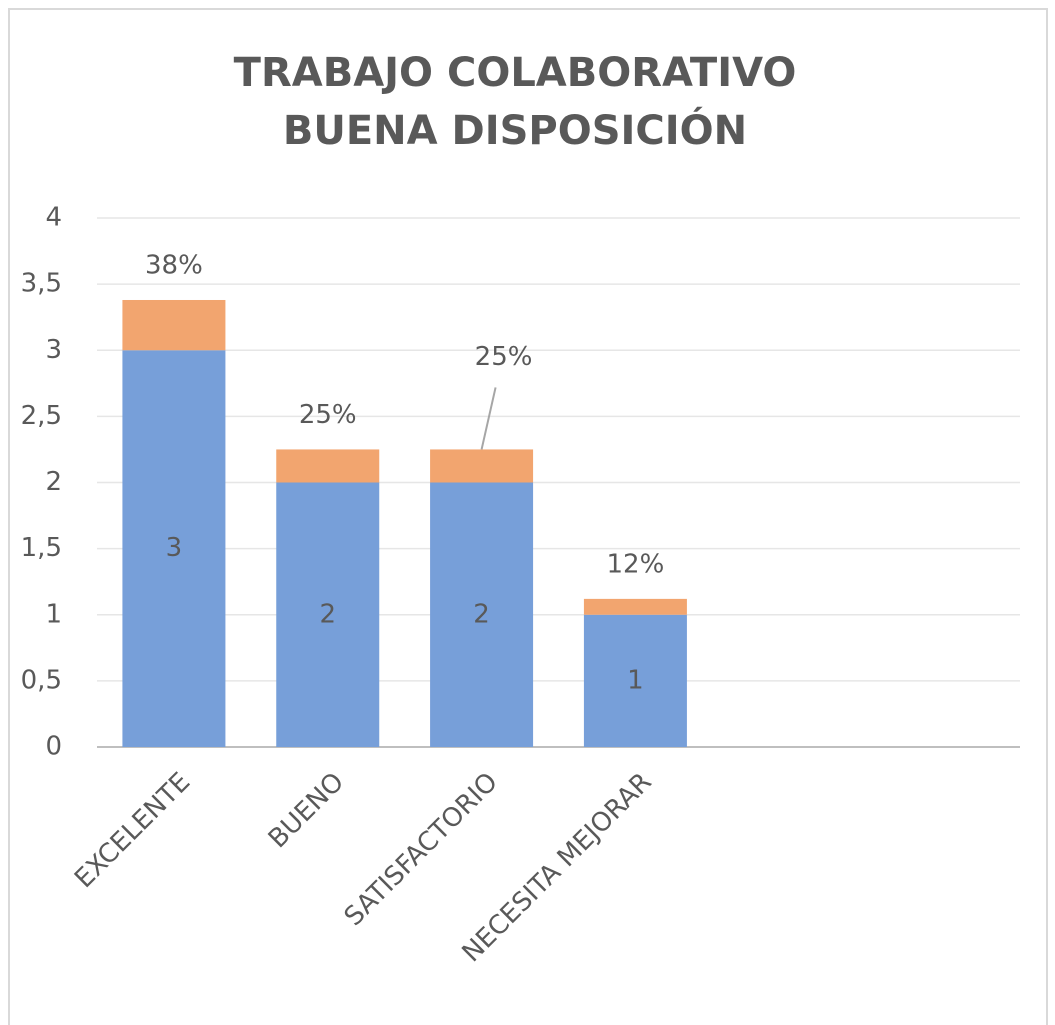  I want to click on leader-line, so click(488, 418).